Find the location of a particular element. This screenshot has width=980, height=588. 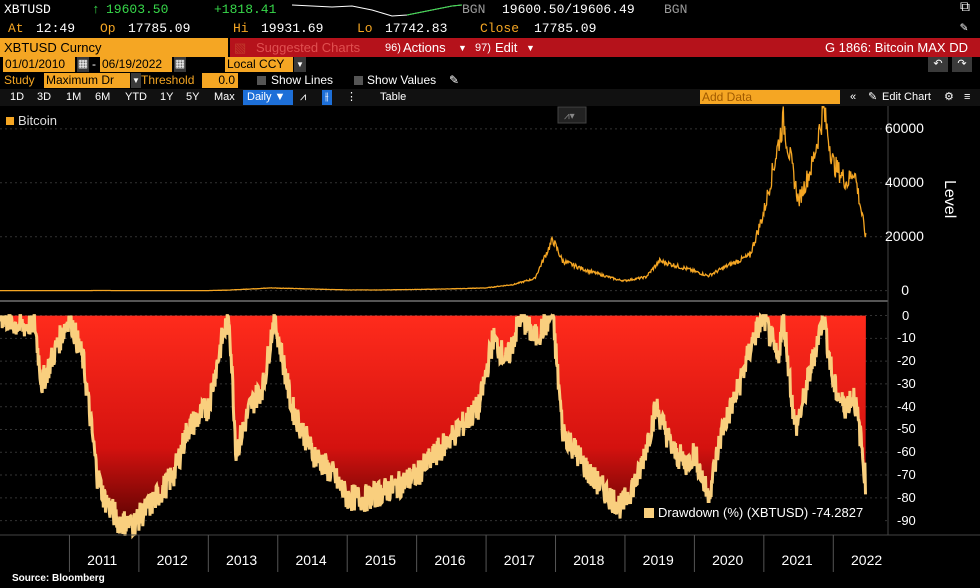

price-change: +1818.41 is located at coordinates (245, 9).